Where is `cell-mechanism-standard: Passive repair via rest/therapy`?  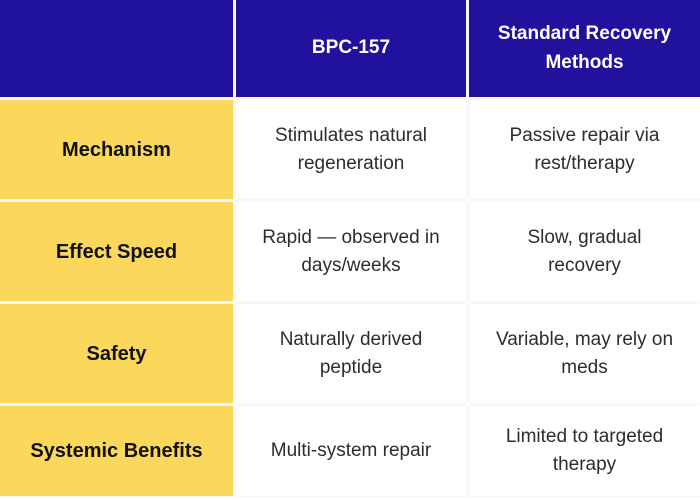
cell-mechanism-standard: Passive repair via rest/therapy is located at coordinates (584, 149).